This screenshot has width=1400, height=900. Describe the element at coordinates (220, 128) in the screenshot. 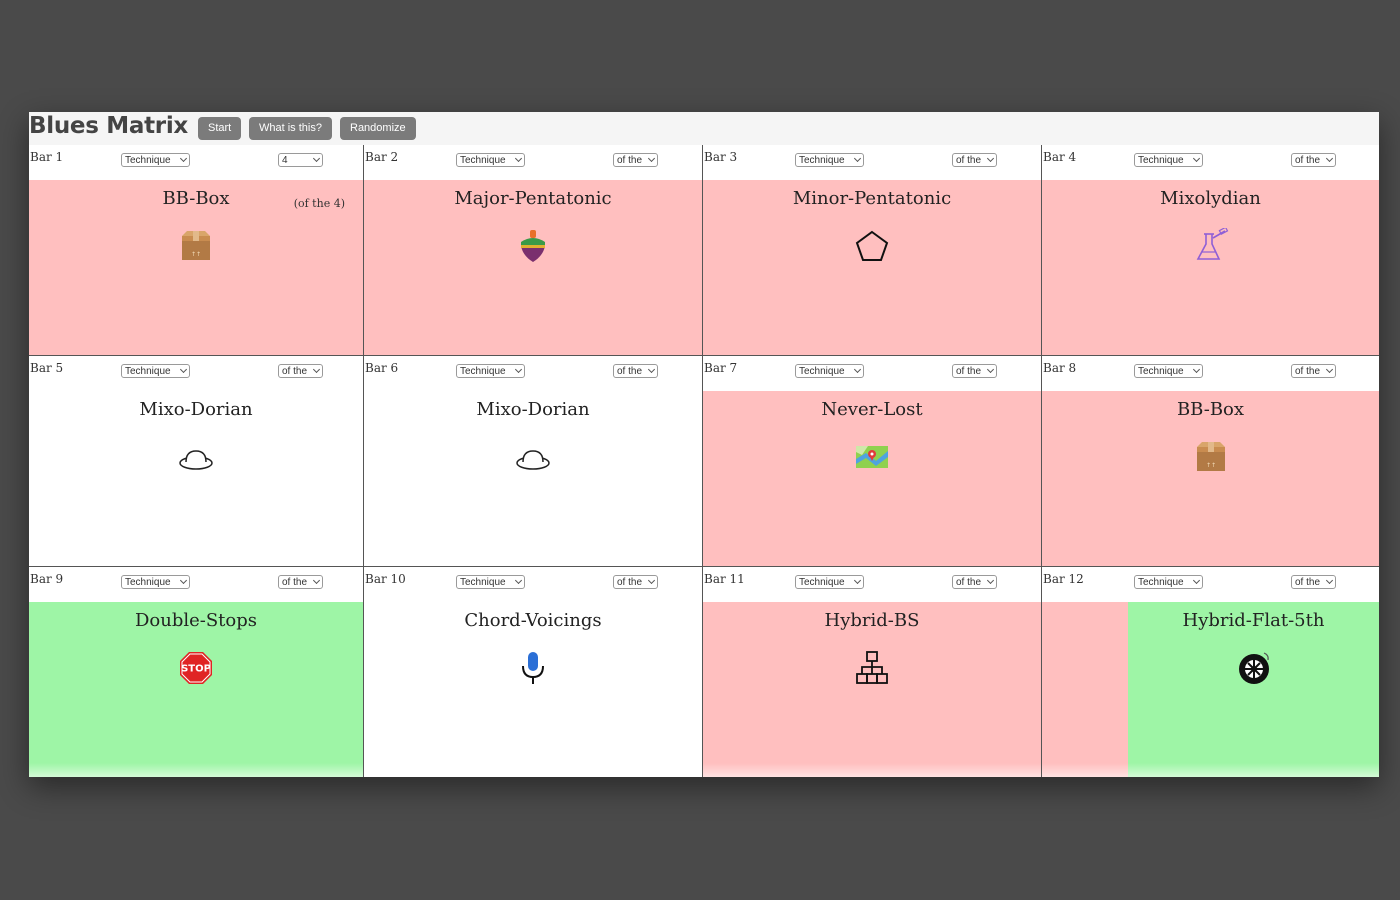

I see `start-button: Start` at that location.